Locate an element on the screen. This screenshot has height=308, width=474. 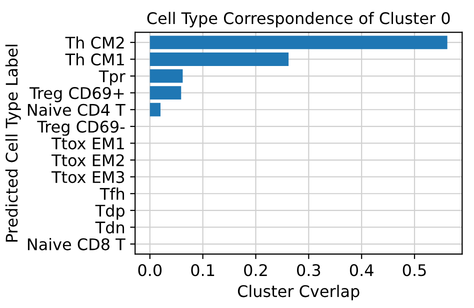
y-tick-label: Naive CD4 T is located at coordinates (77, 110).